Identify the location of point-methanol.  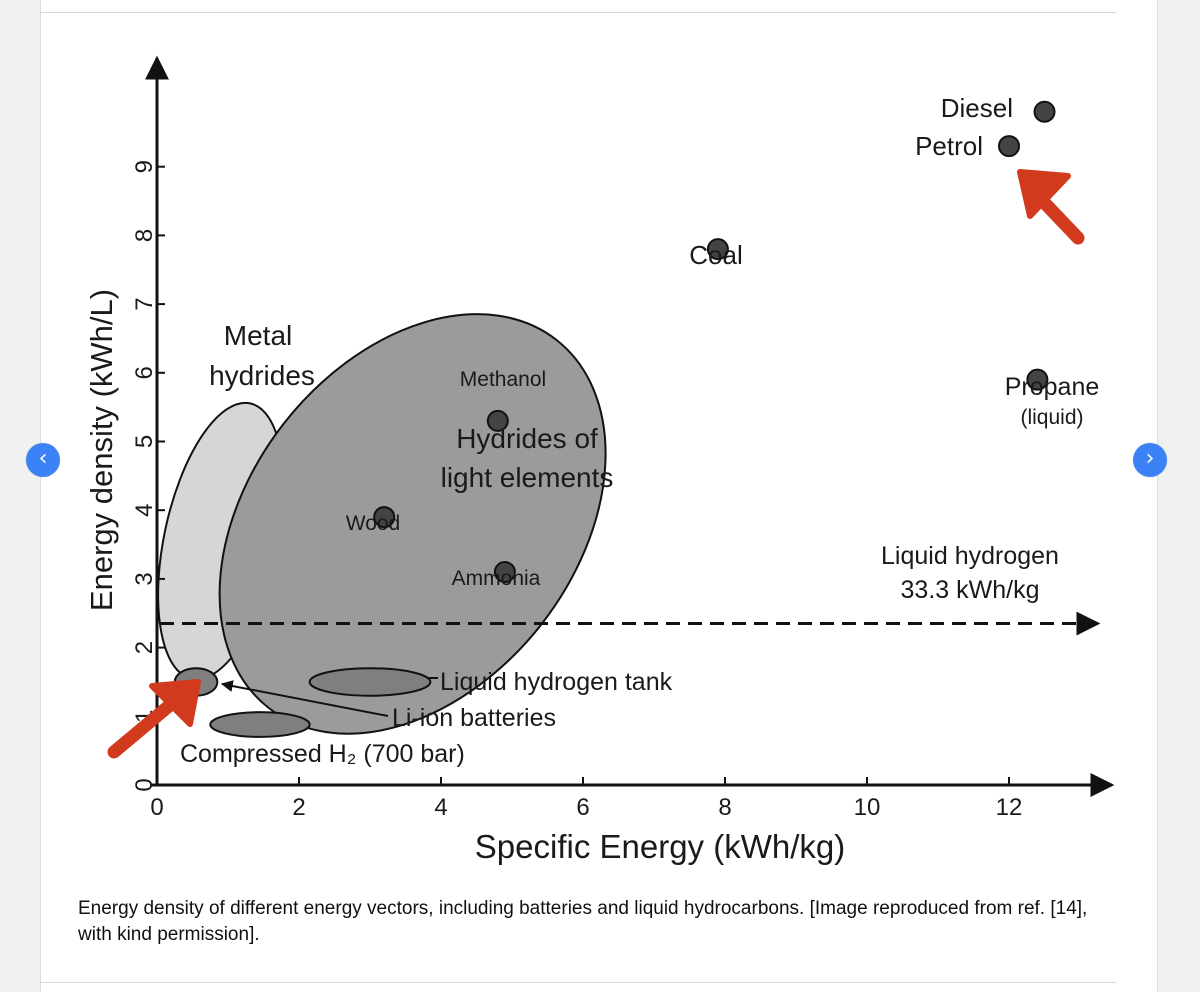
(497, 420).